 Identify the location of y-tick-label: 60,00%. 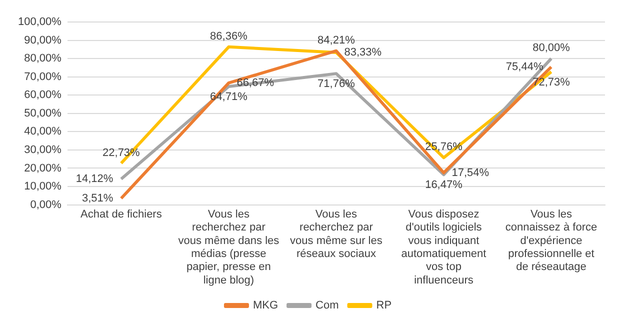
(43, 95).